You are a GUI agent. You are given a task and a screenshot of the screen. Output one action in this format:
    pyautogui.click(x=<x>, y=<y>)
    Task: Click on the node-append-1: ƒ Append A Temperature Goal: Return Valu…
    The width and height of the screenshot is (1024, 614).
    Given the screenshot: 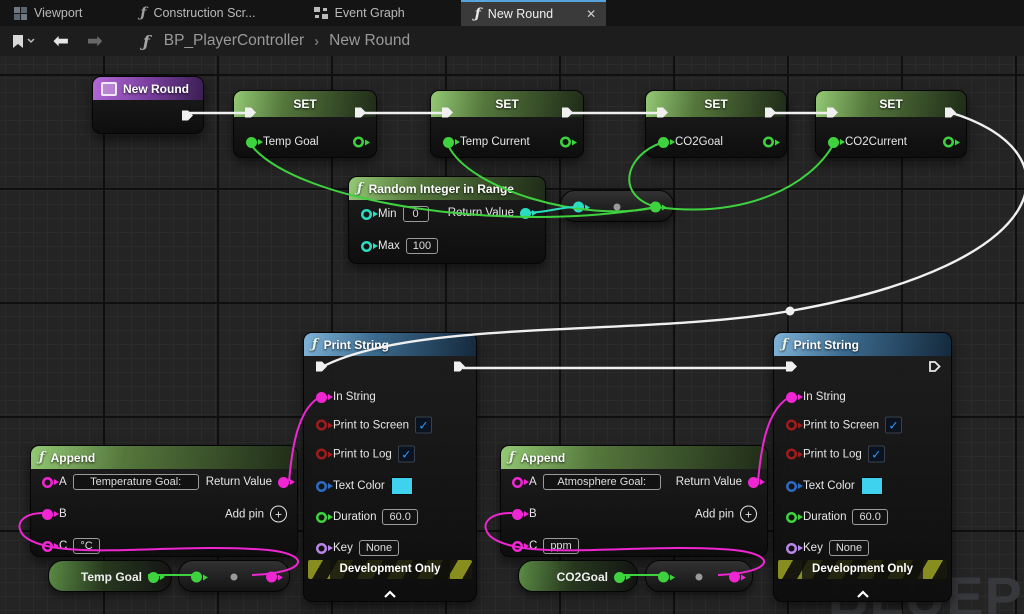 What is the action you would take?
    pyautogui.click(x=164, y=501)
    